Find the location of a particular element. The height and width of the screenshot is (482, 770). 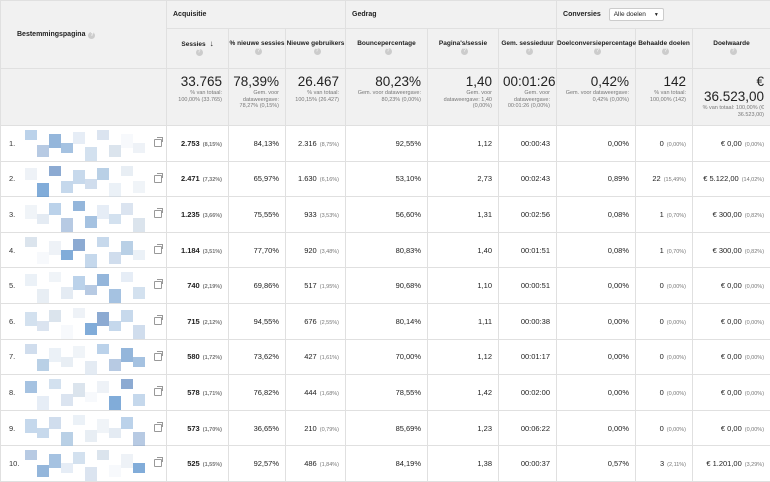

column-header-4: Pagina's/sessie? is located at coordinates (463, 49).